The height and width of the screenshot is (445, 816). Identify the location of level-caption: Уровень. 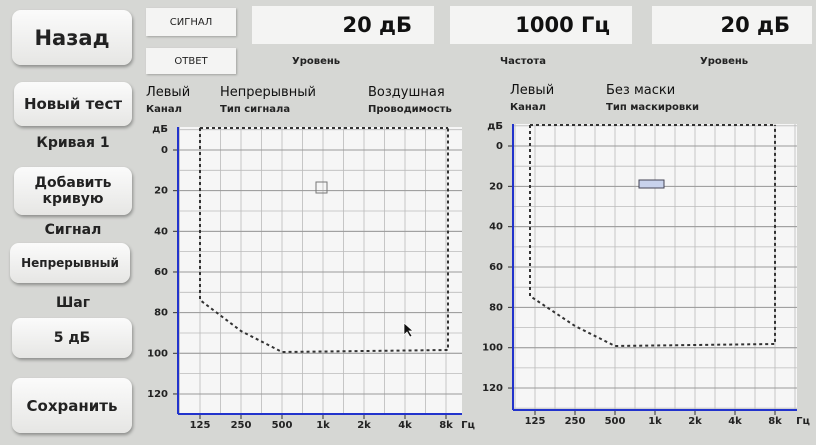
(316, 61).